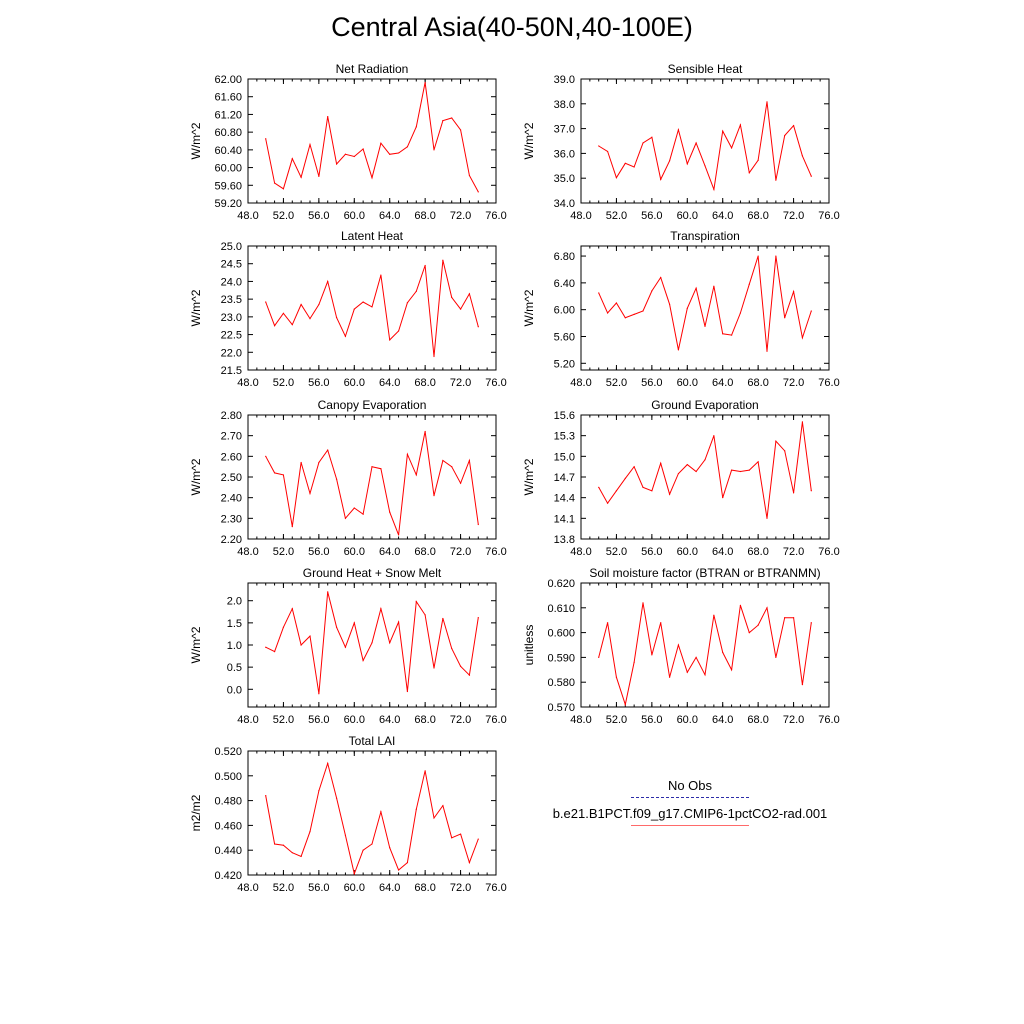  Describe the element at coordinates (231, 282) in the screenshot. I see `y-tick-label: 24.0` at that location.